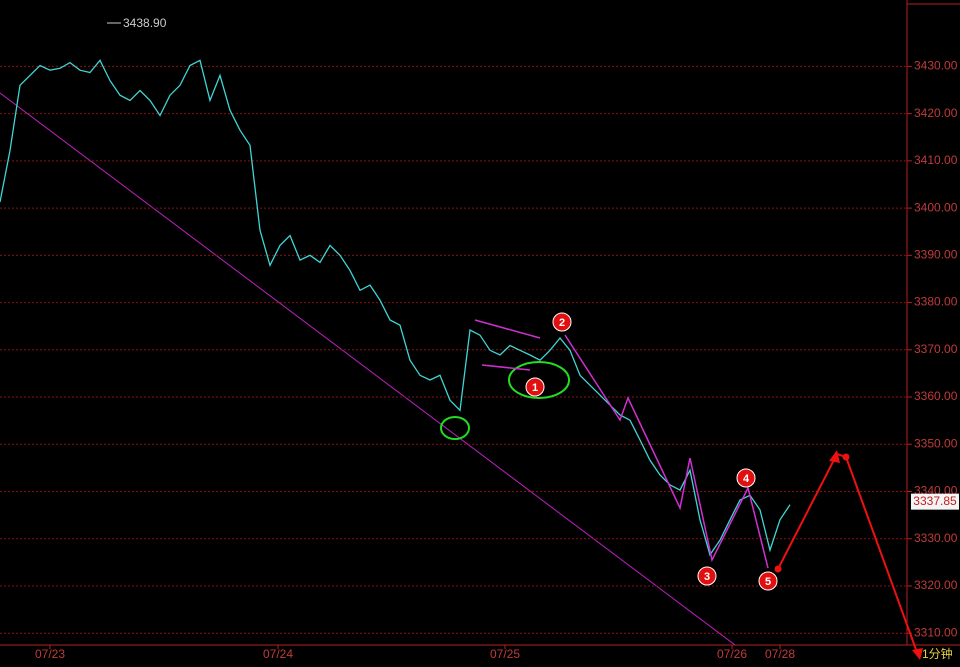 This screenshot has width=960, height=667. What do you see at coordinates (936, 585) in the screenshot?
I see `y-tick-label: 3320.00` at bounding box center [936, 585].